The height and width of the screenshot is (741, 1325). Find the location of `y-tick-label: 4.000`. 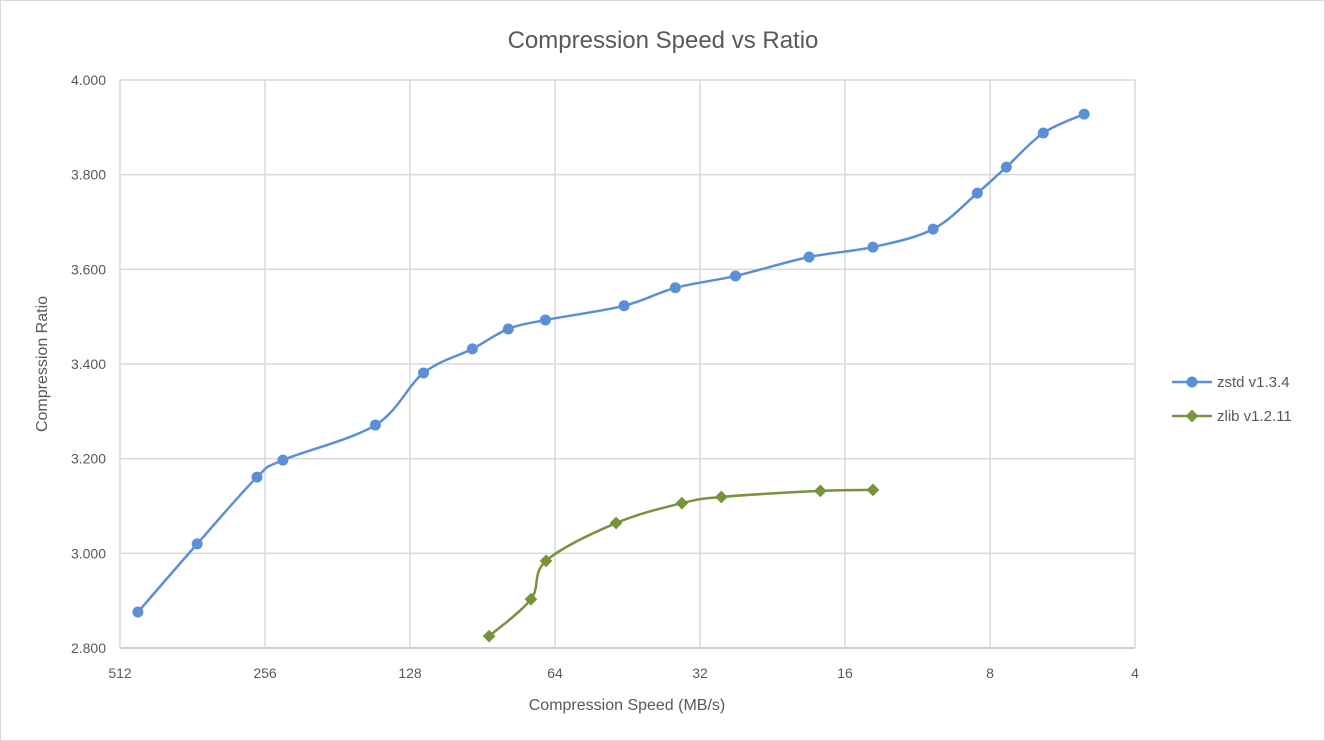

y-tick-label: 4.000 is located at coordinates (88, 80).